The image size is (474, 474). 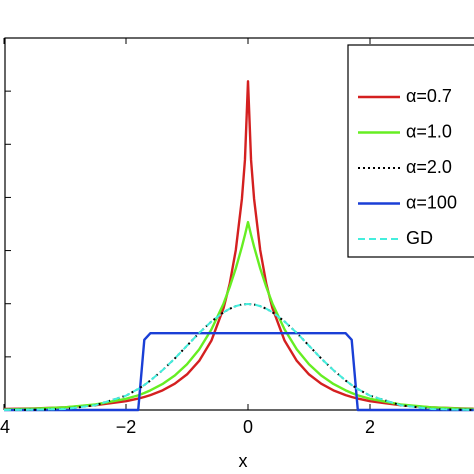 I want to click on x-tick-label: −2, so click(x=126, y=427).